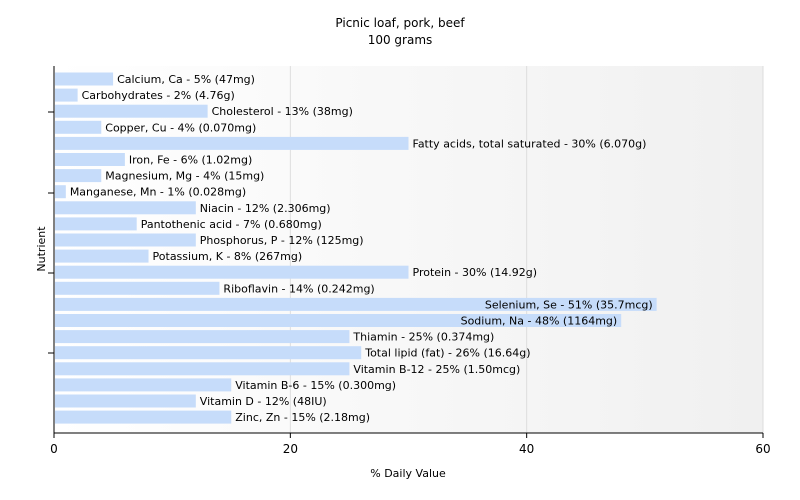  Describe the element at coordinates (184, 176) in the screenshot. I see `bar-label: Magnesium, Mg - 4% (15mg)` at that location.